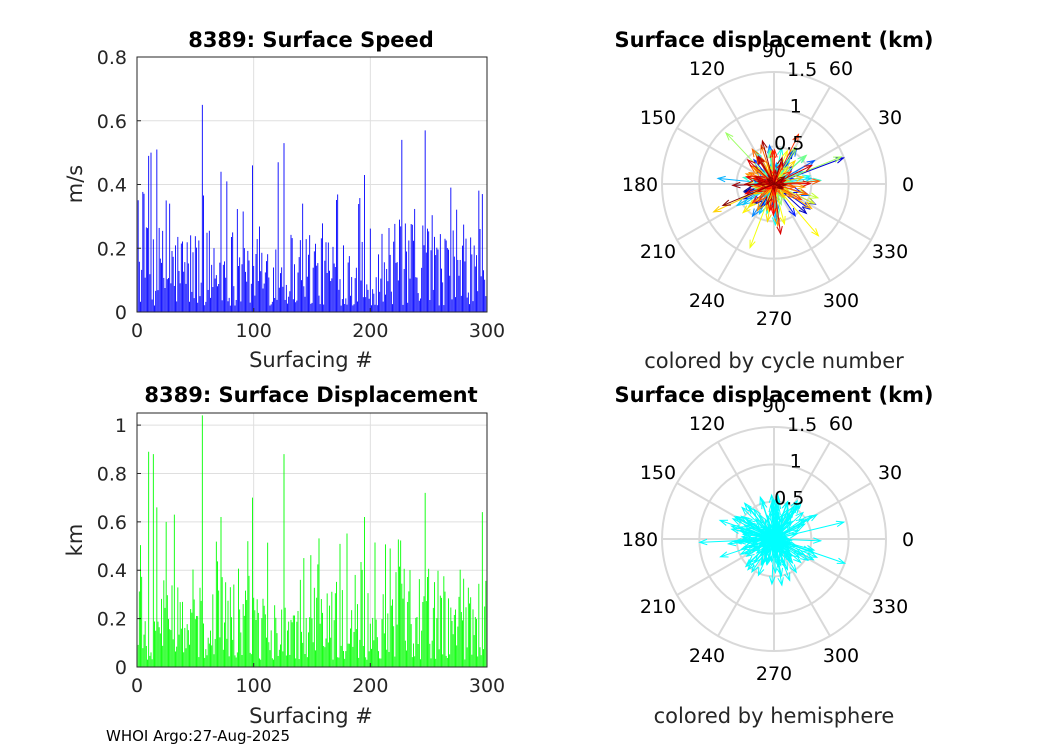  What do you see at coordinates (890, 118) in the screenshot?
I see `angle-tick-label: 30` at bounding box center [890, 118].